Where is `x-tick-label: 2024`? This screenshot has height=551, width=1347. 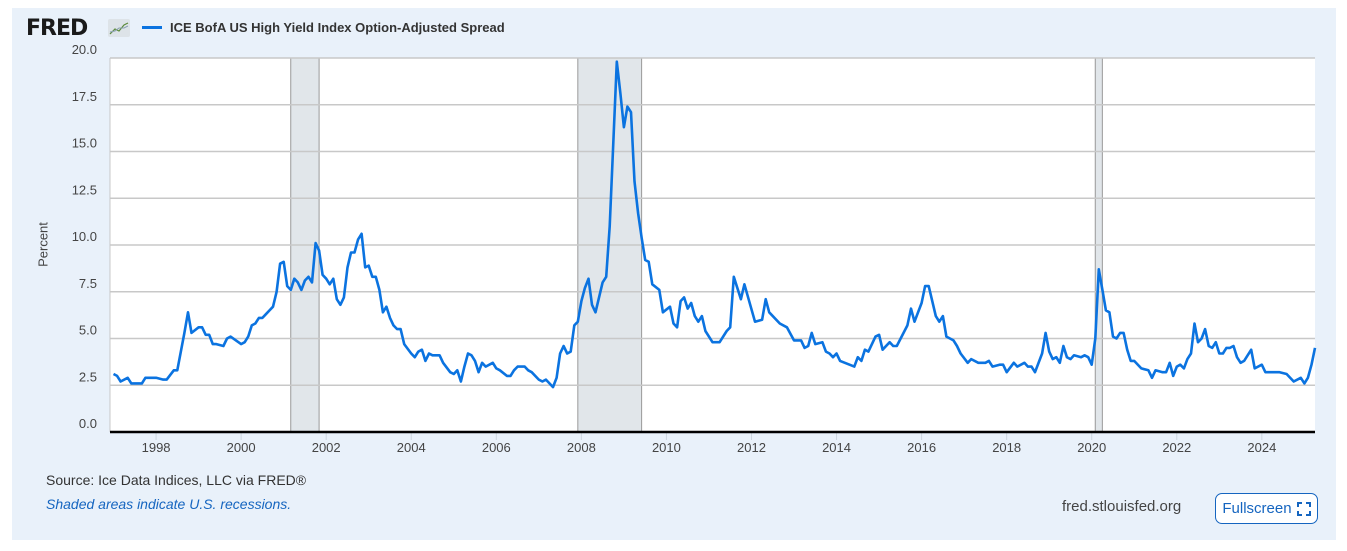
x-tick-label: 2024 is located at coordinates (1261, 447).